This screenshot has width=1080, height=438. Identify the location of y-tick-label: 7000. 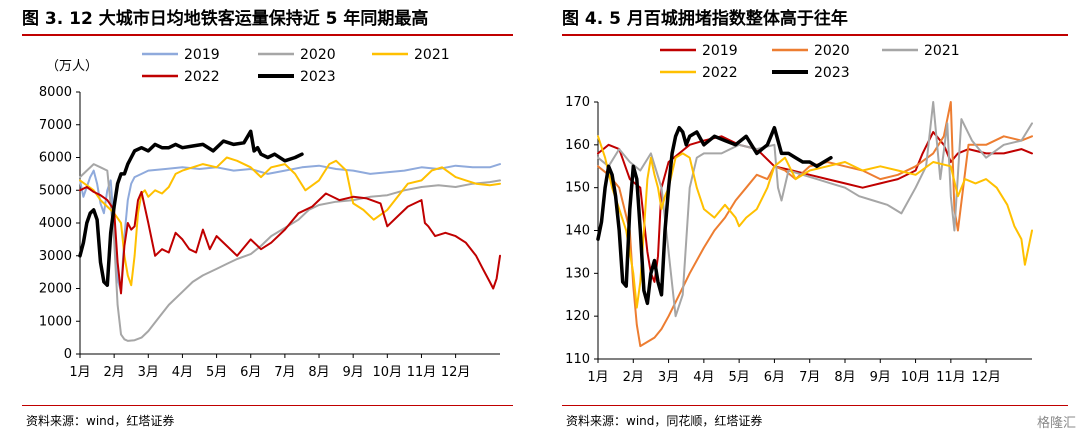
(55, 125).